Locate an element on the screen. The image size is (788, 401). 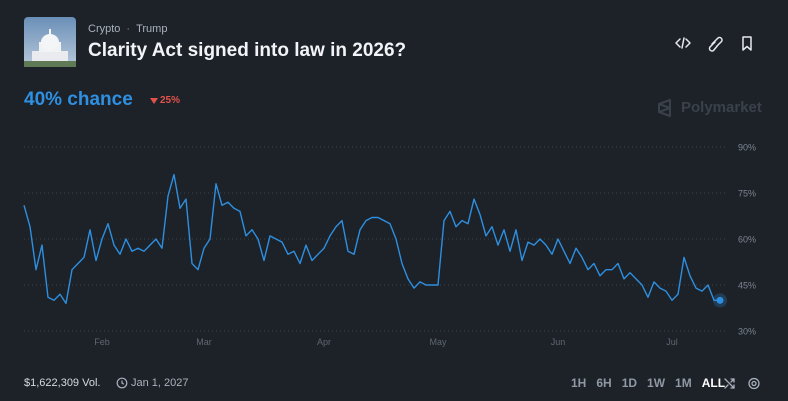
settings-button is located at coordinates (754, 383).